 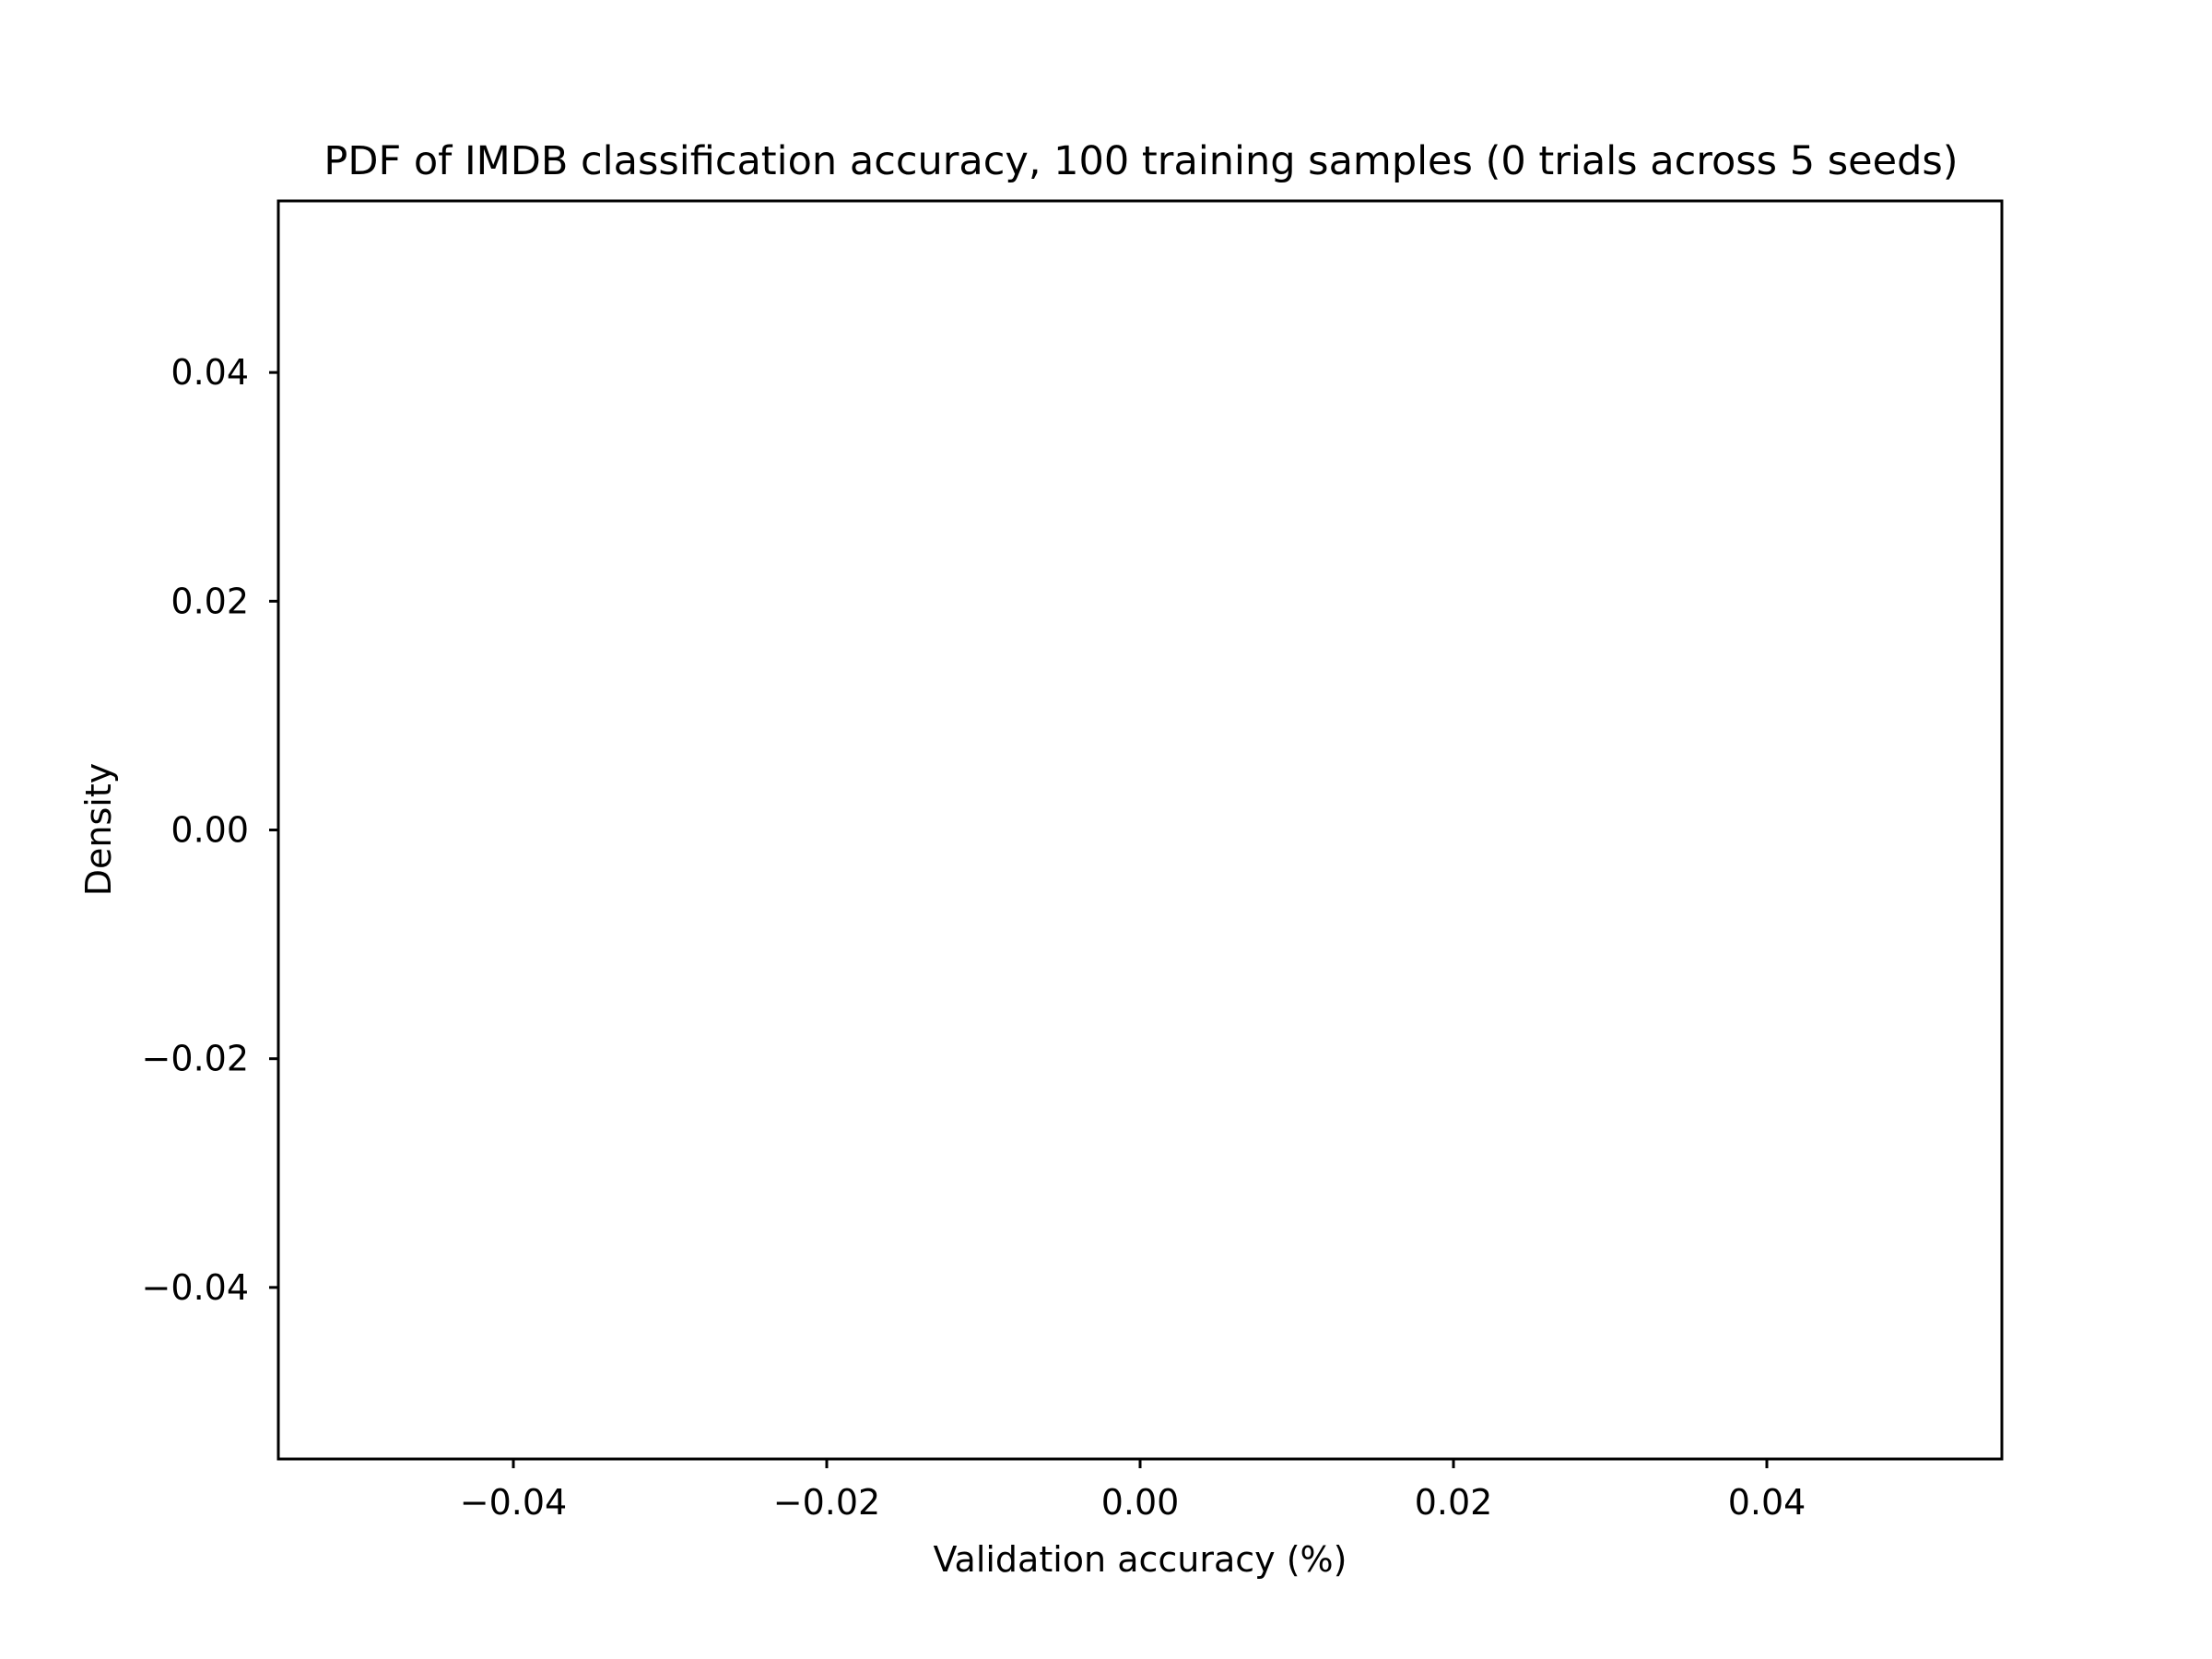 I want to click on x-tick-label: 0.02, so click(x=1454, y=1502).